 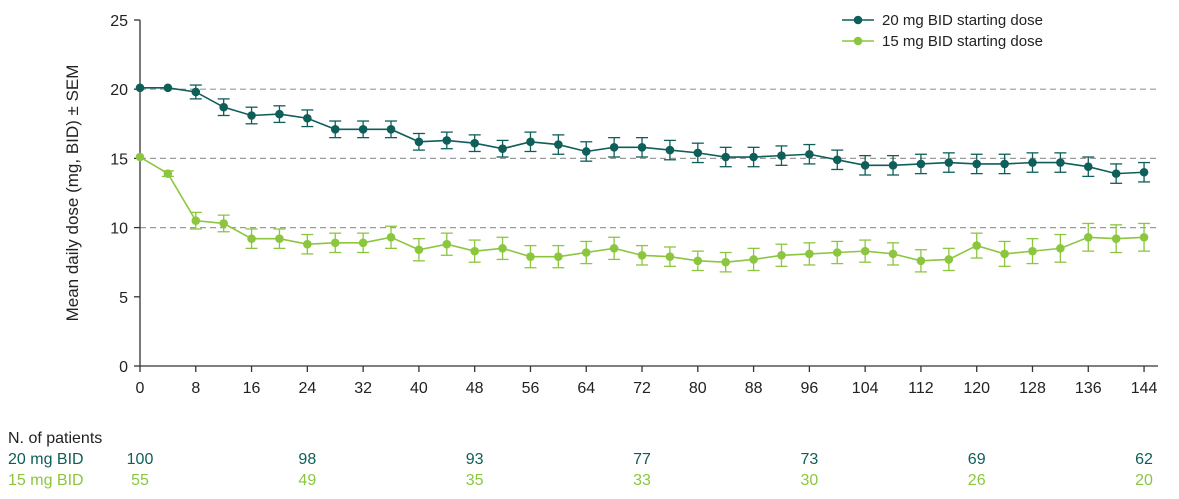 What do you see at coordinates (809, 459) in the screenshot?
I see `patients-count: 73` at bounding box center [809, 459].